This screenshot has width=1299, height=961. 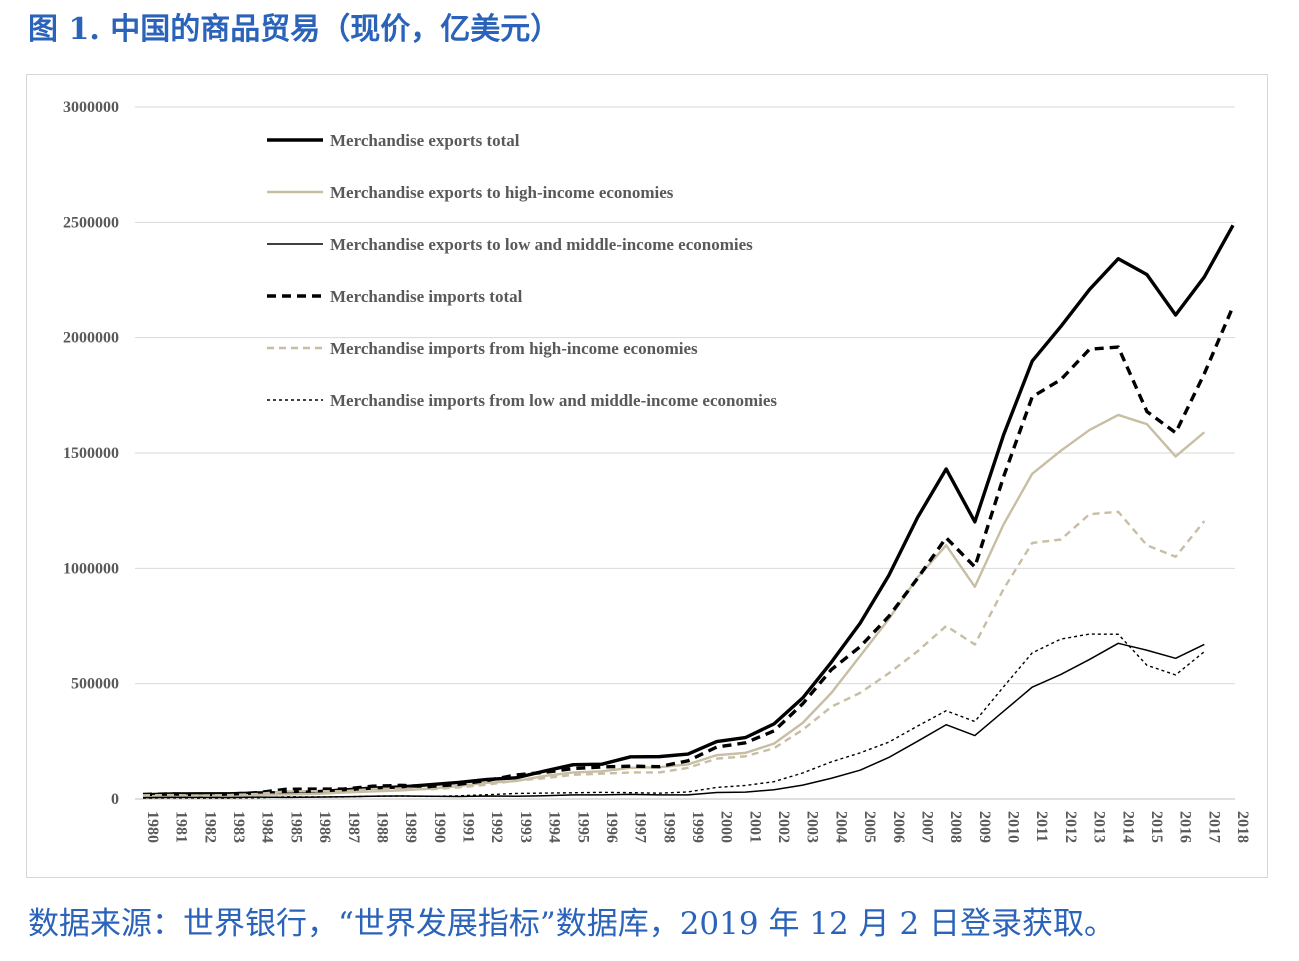 I want to click on x-tick-label: 2011, so click(x=1041, y=826).